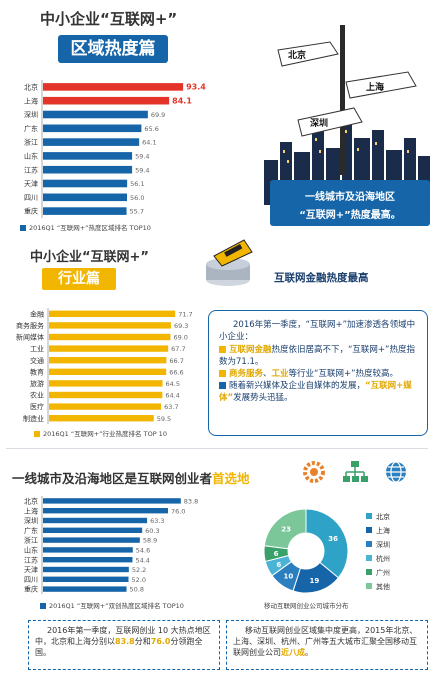  What do you see at coordinates (180, 338) in the screenshot?
I see `value-label: 69.0` at bounding box center [180, 338].